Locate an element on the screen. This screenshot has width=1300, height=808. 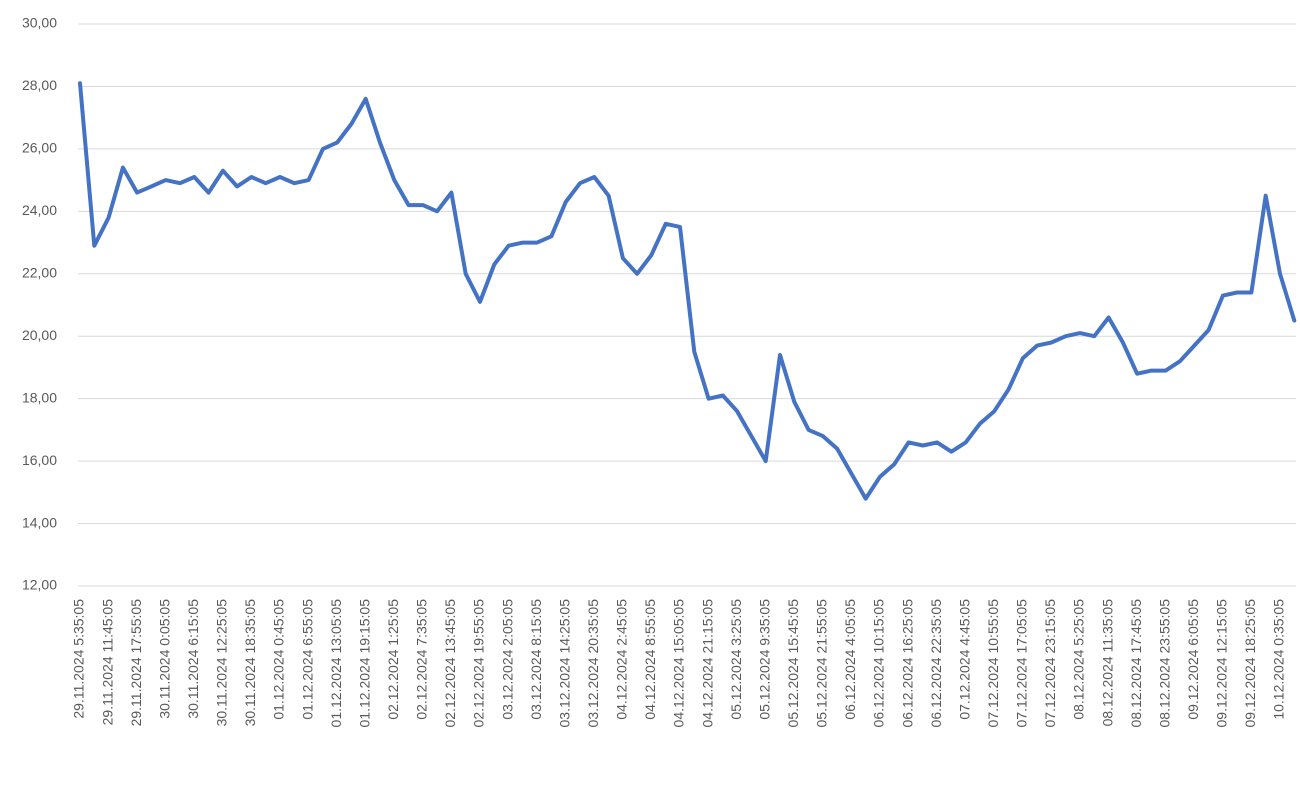
x-tick-label: 08.12.2024 11:35:05 is located at coordinates (1107, 663).